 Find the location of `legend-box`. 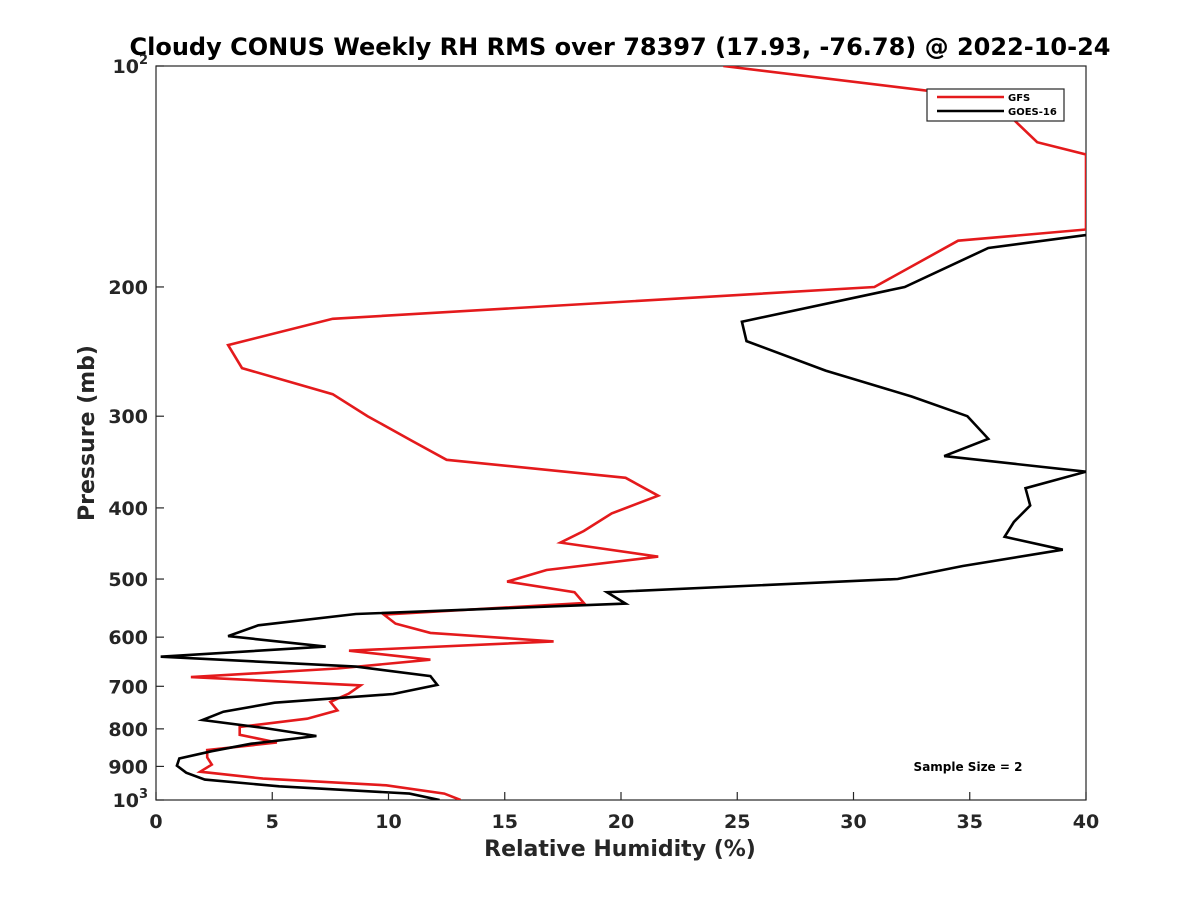

legend-box is located at coordinates (995, 105).